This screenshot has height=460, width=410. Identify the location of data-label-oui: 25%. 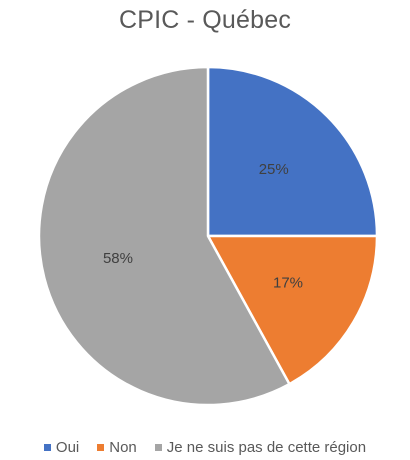
(274, 169).